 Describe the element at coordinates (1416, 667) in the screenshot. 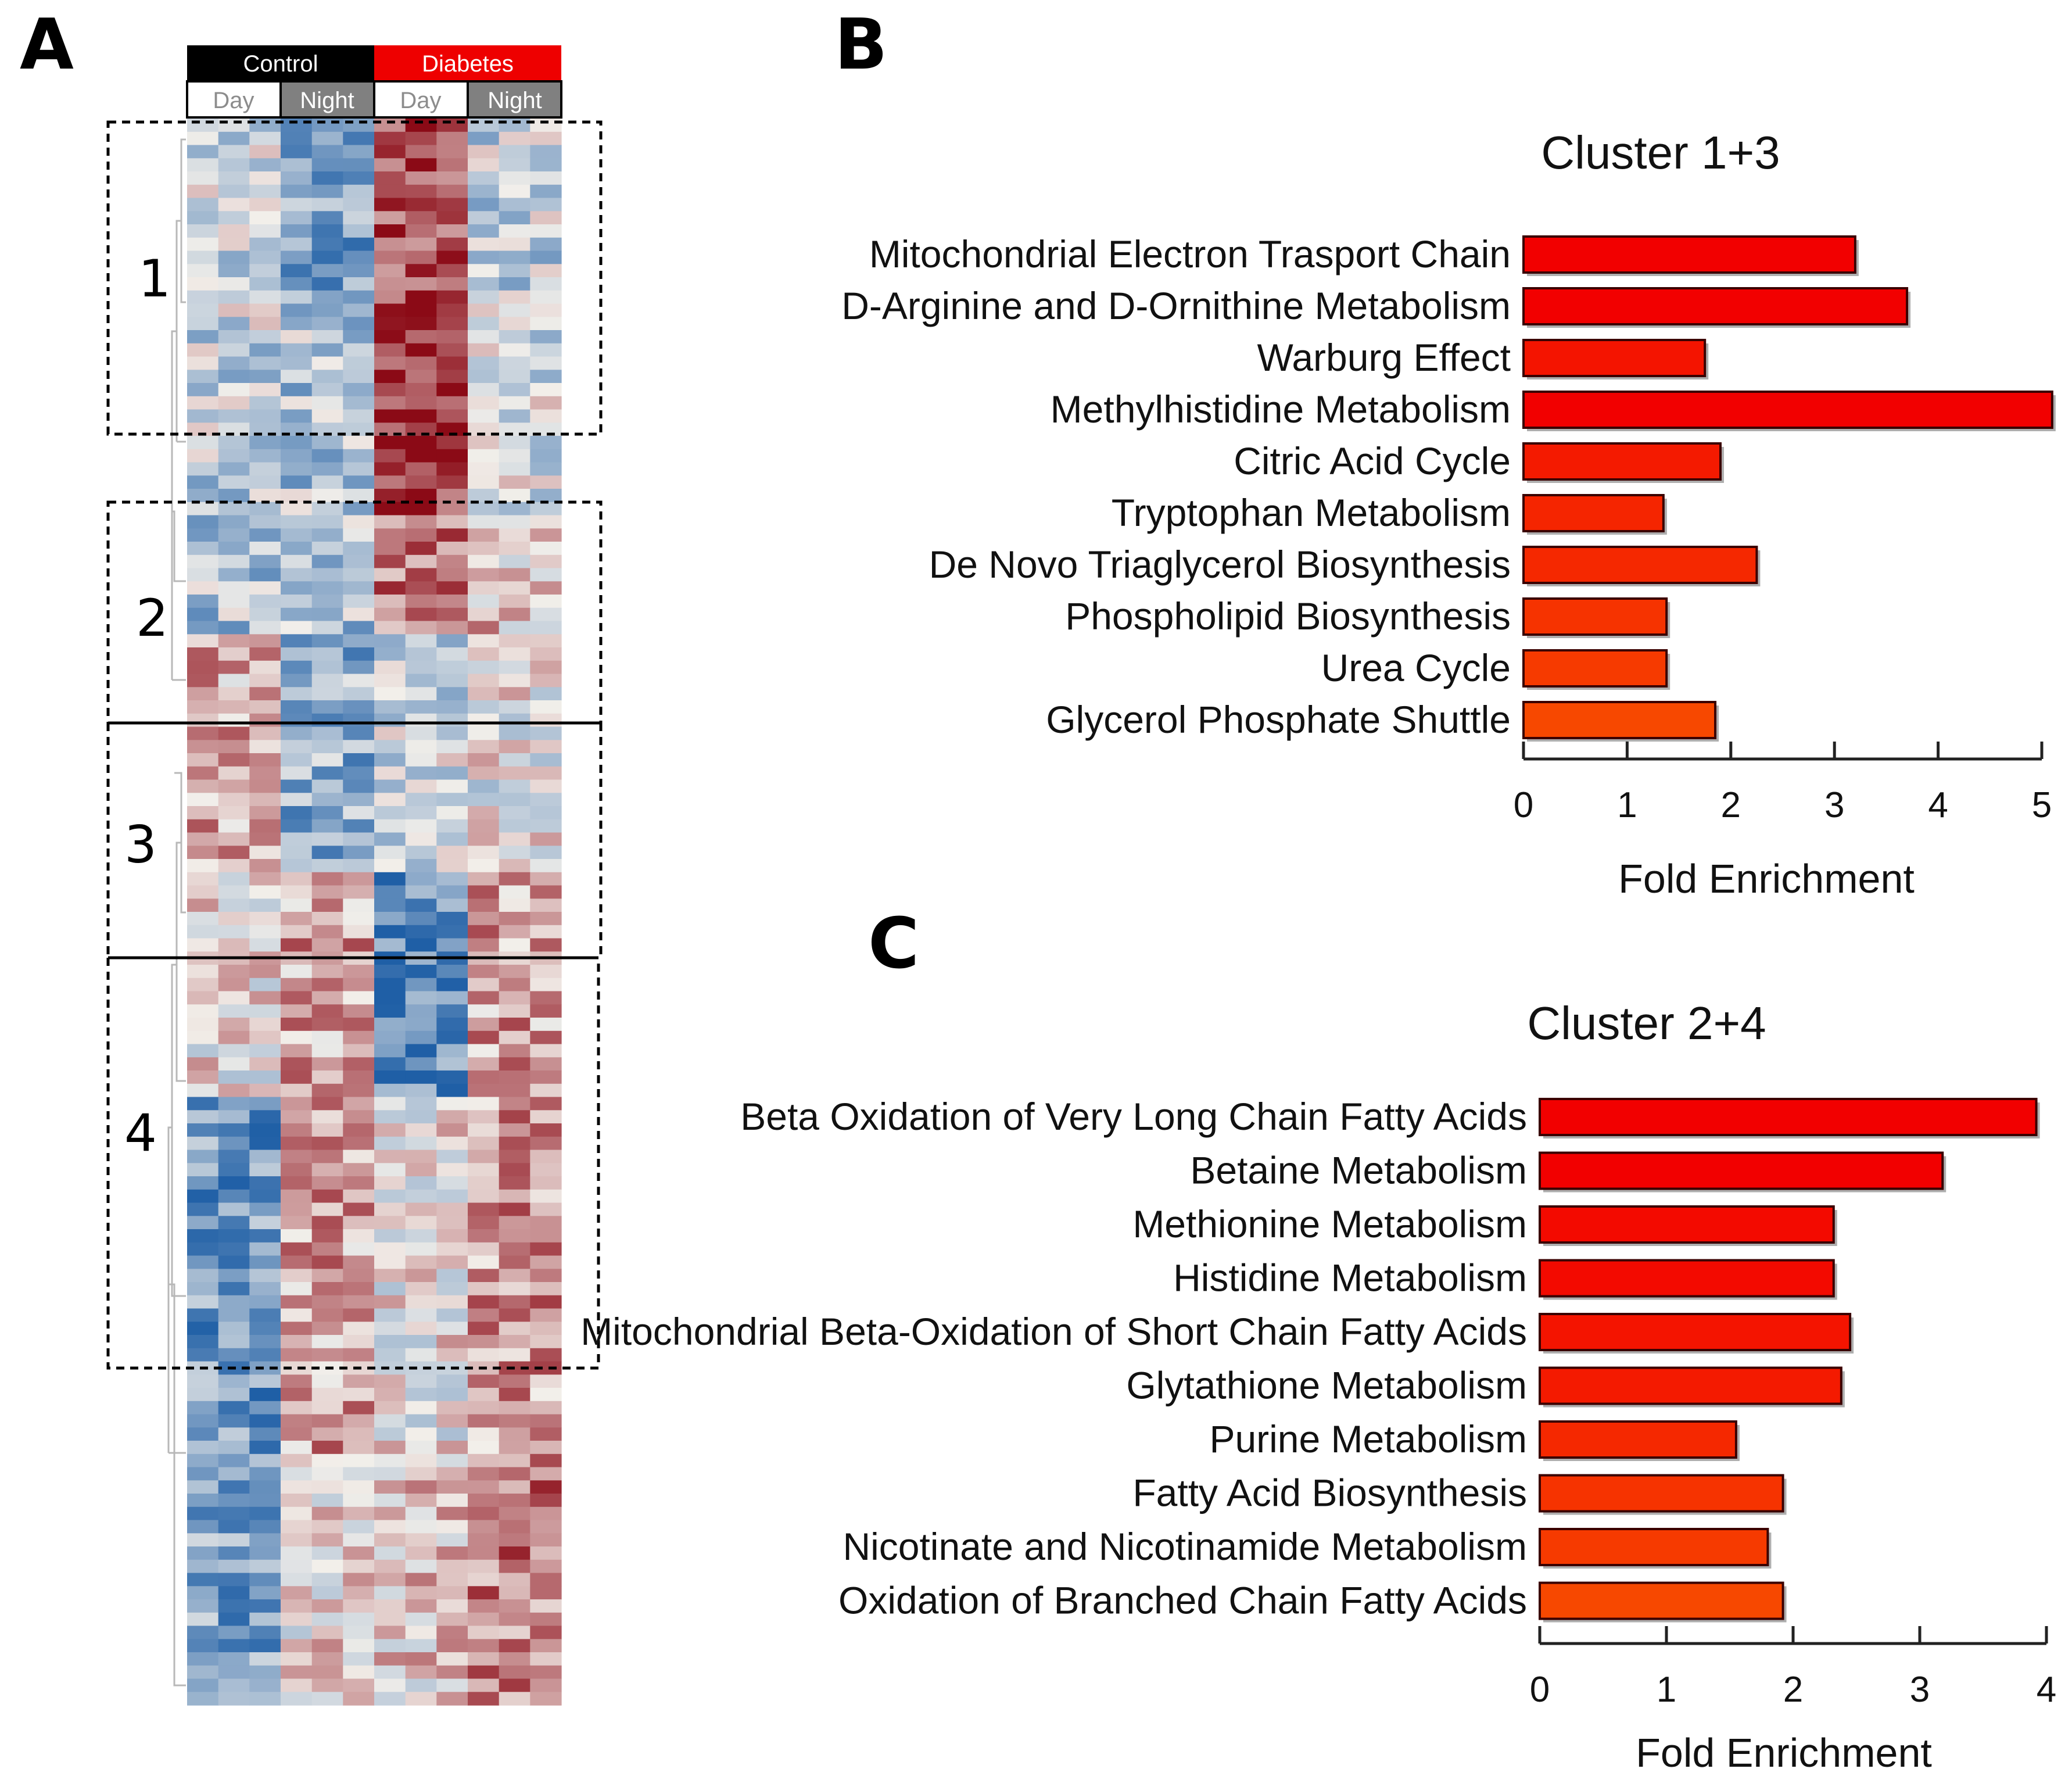

I see `b-category-label: Urea Cycle` at that location.